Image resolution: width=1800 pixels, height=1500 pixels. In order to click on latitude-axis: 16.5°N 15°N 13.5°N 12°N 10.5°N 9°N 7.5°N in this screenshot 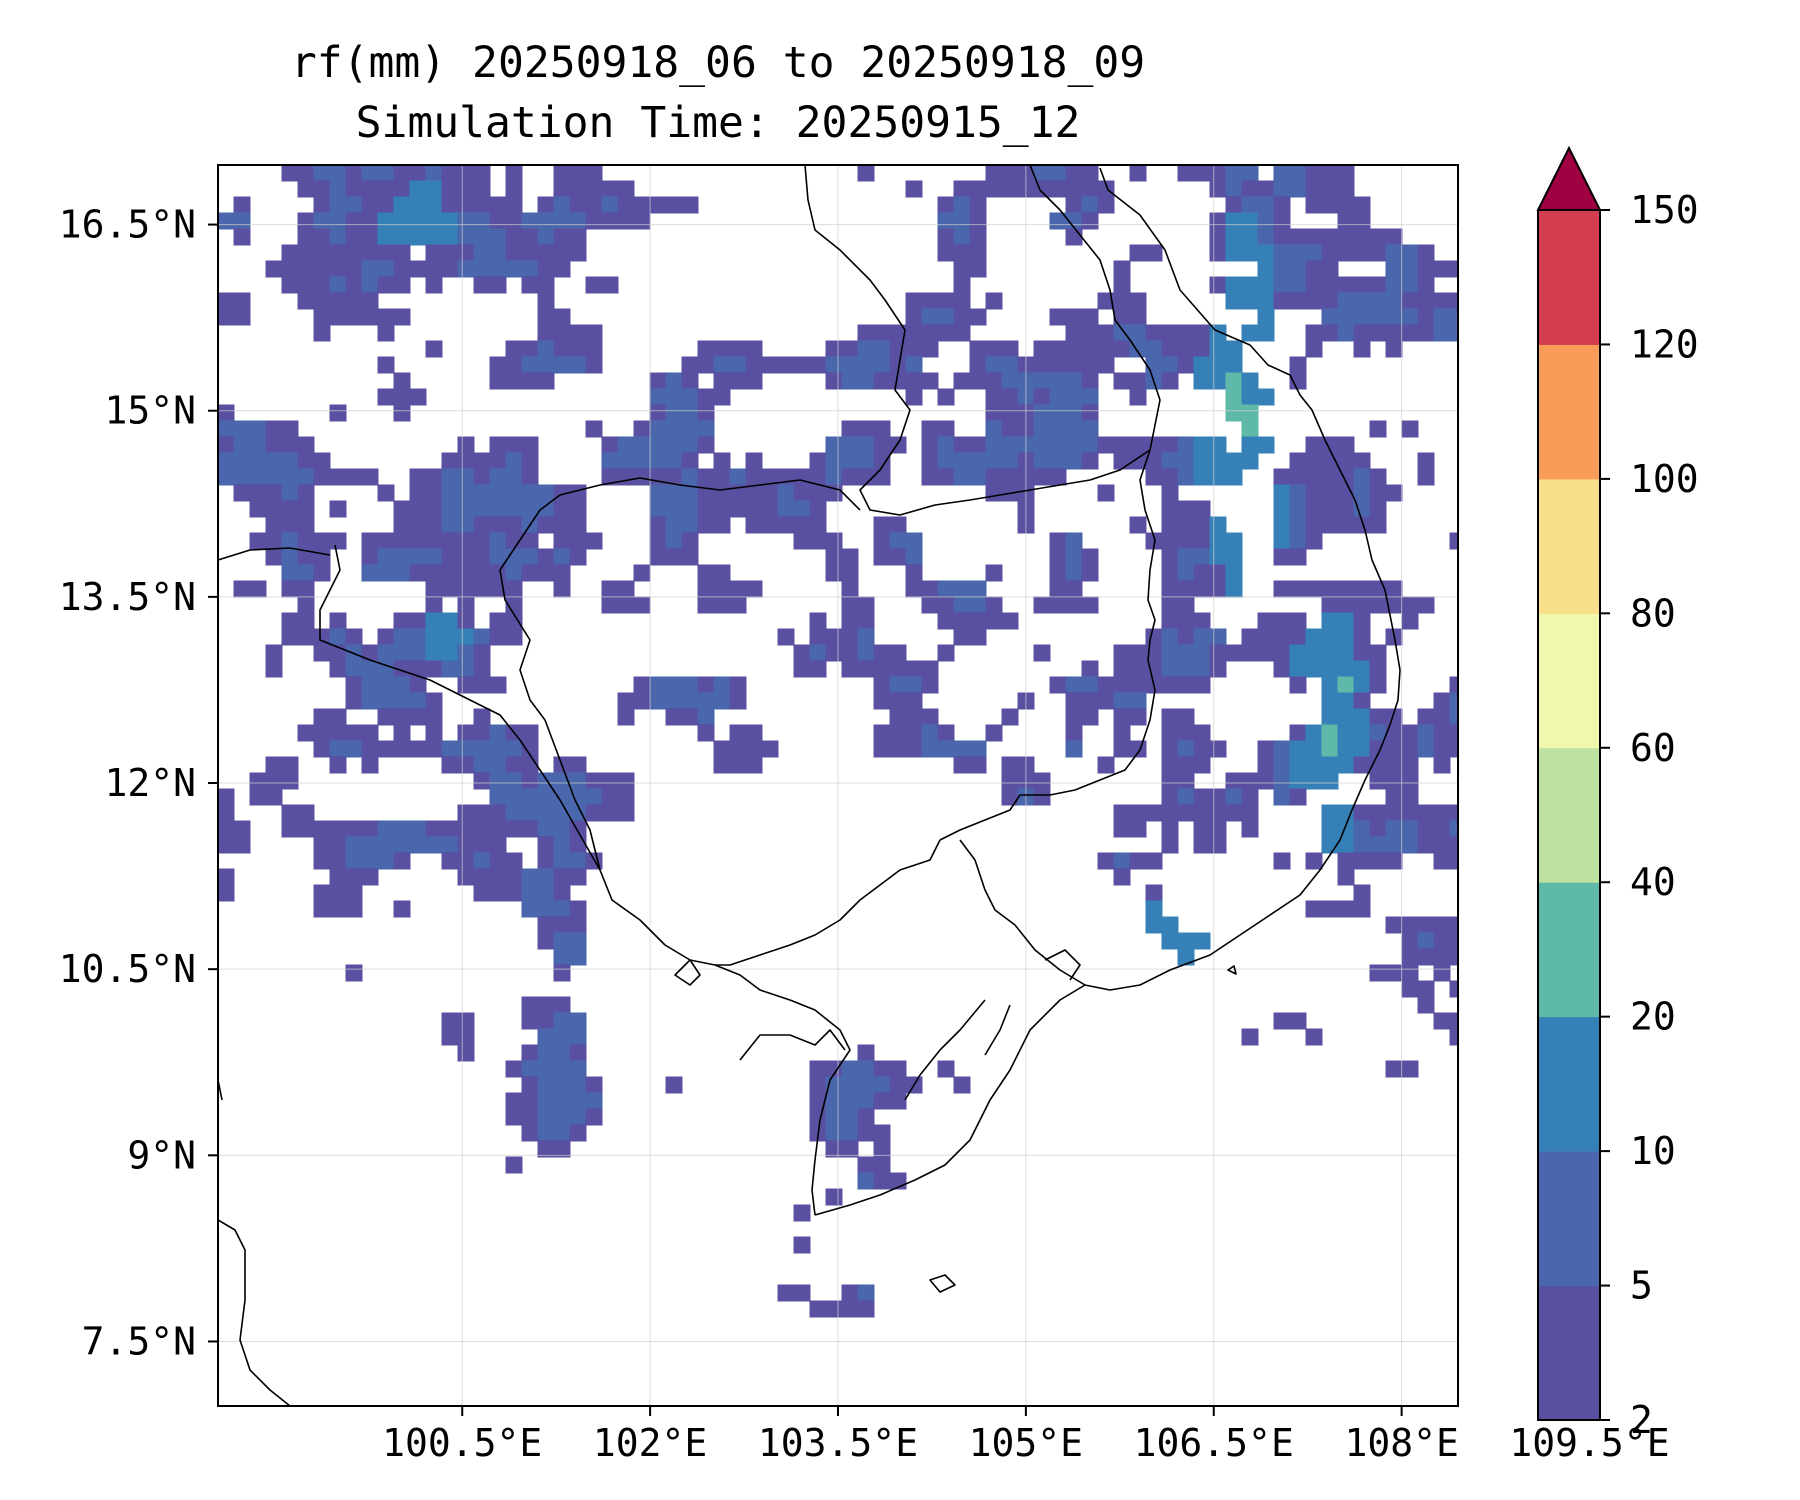, I will do `click(138, 783)`.